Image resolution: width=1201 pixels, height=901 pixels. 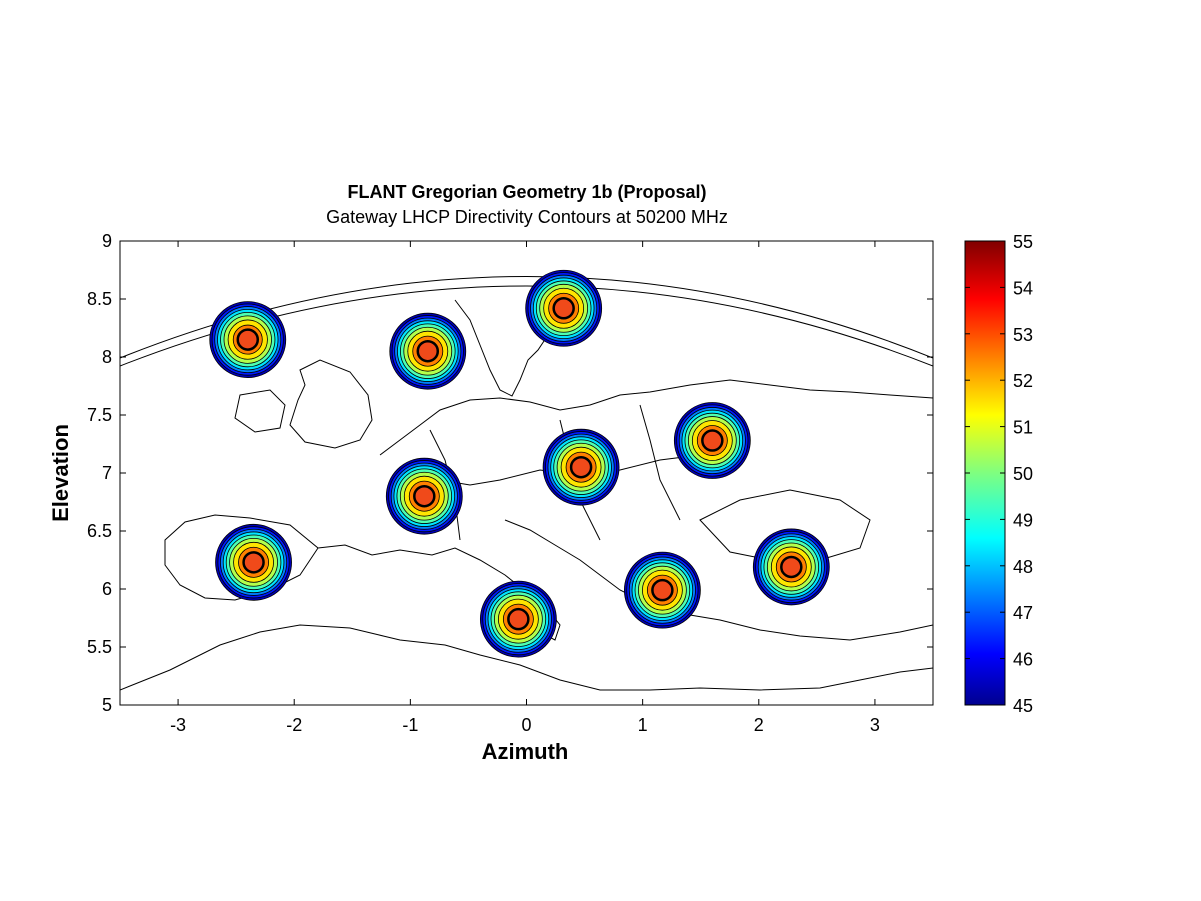 I want to click on colorbar-tick-label: 53, so click(x=1023, y=335).